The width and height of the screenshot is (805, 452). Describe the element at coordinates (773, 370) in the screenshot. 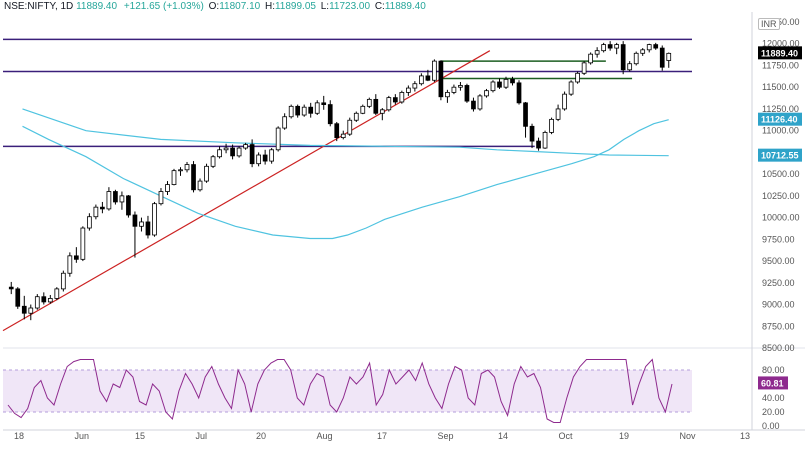

I see `rsi-tick-label: 80.00` at that location.